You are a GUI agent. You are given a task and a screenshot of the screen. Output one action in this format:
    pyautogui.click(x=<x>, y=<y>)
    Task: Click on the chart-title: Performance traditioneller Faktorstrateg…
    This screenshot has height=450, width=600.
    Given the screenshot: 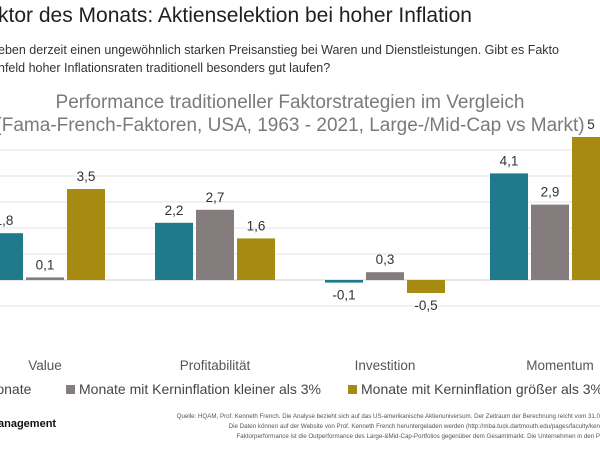 What is the action you would take?
    pyautogui.click(x=290, y=102)
    